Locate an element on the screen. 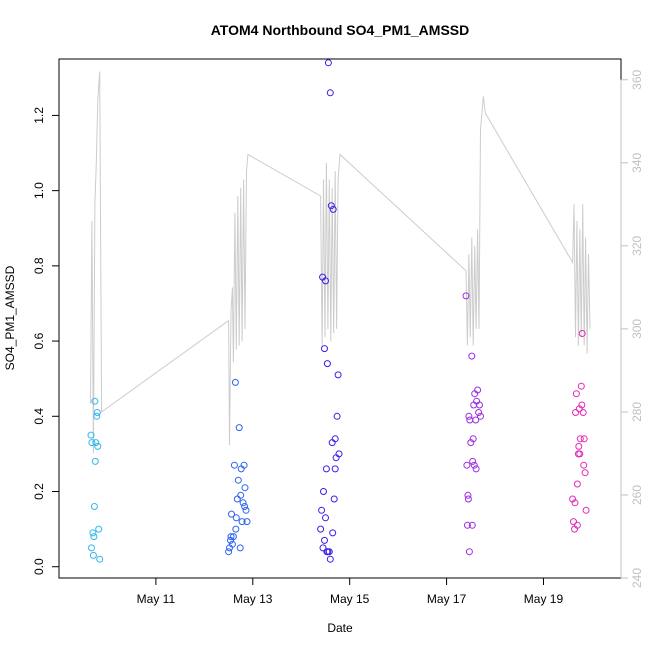  x-tick-label: May 11 is located at coordinates (156, 599).